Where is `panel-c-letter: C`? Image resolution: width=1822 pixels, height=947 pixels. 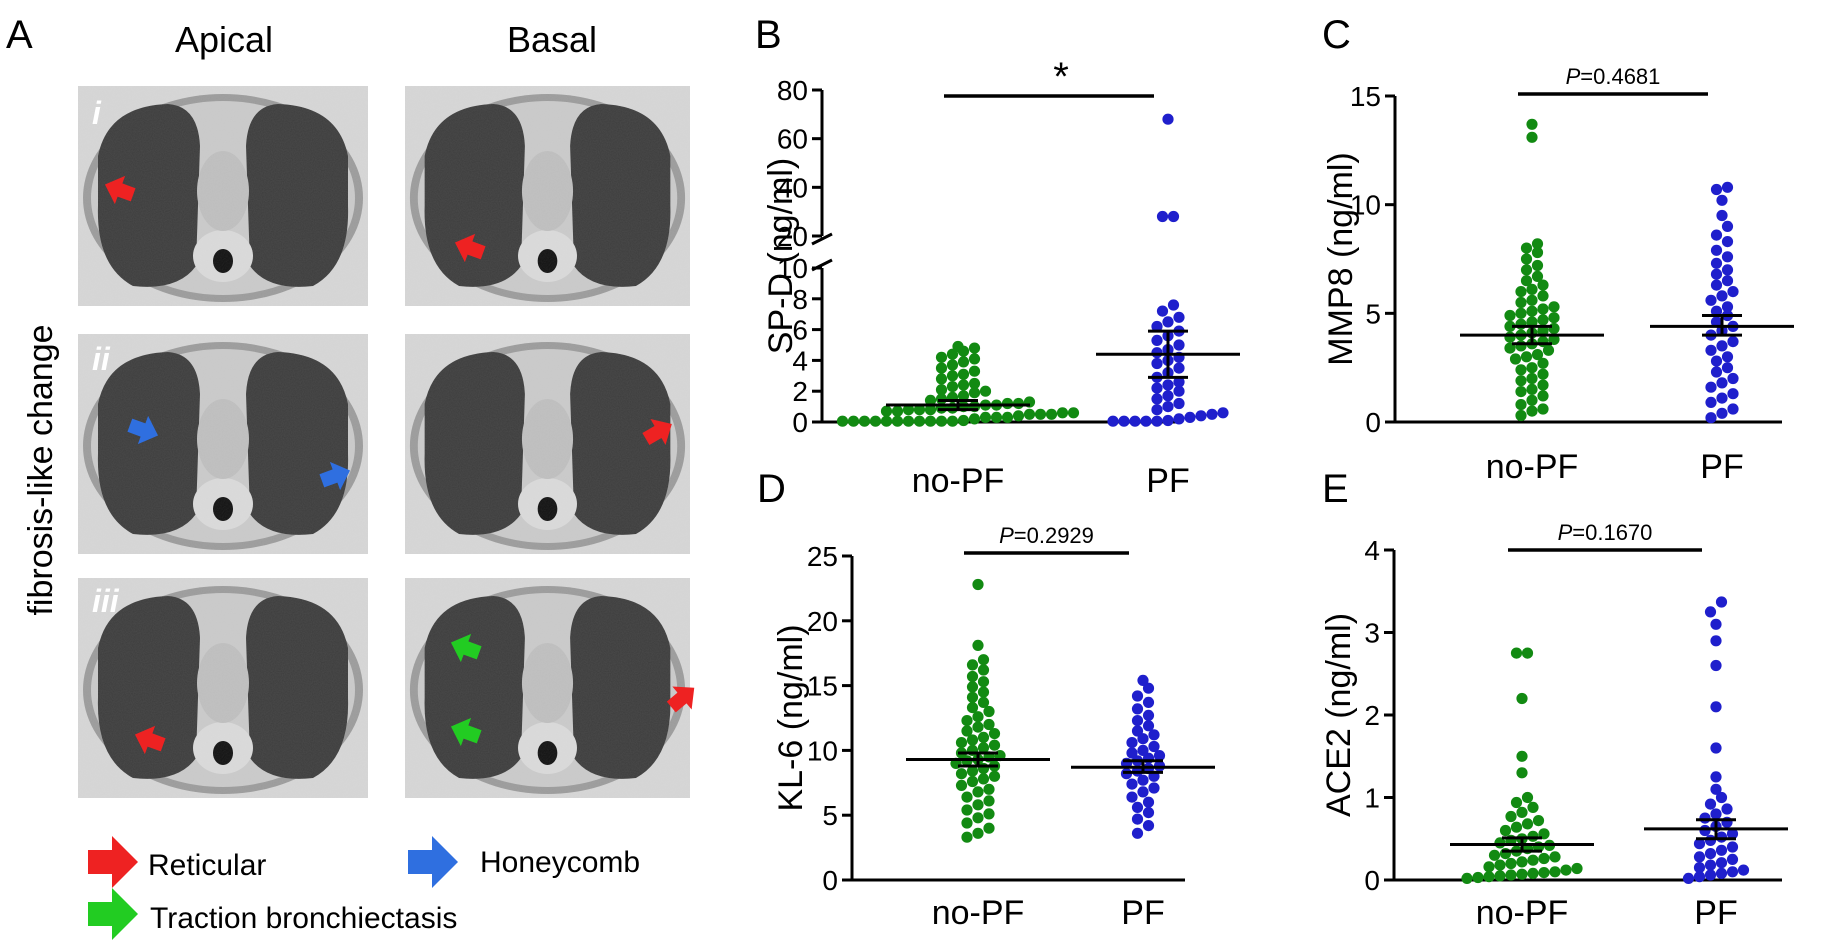 panel-c-letter: C is located at coordinates (1336, 35).